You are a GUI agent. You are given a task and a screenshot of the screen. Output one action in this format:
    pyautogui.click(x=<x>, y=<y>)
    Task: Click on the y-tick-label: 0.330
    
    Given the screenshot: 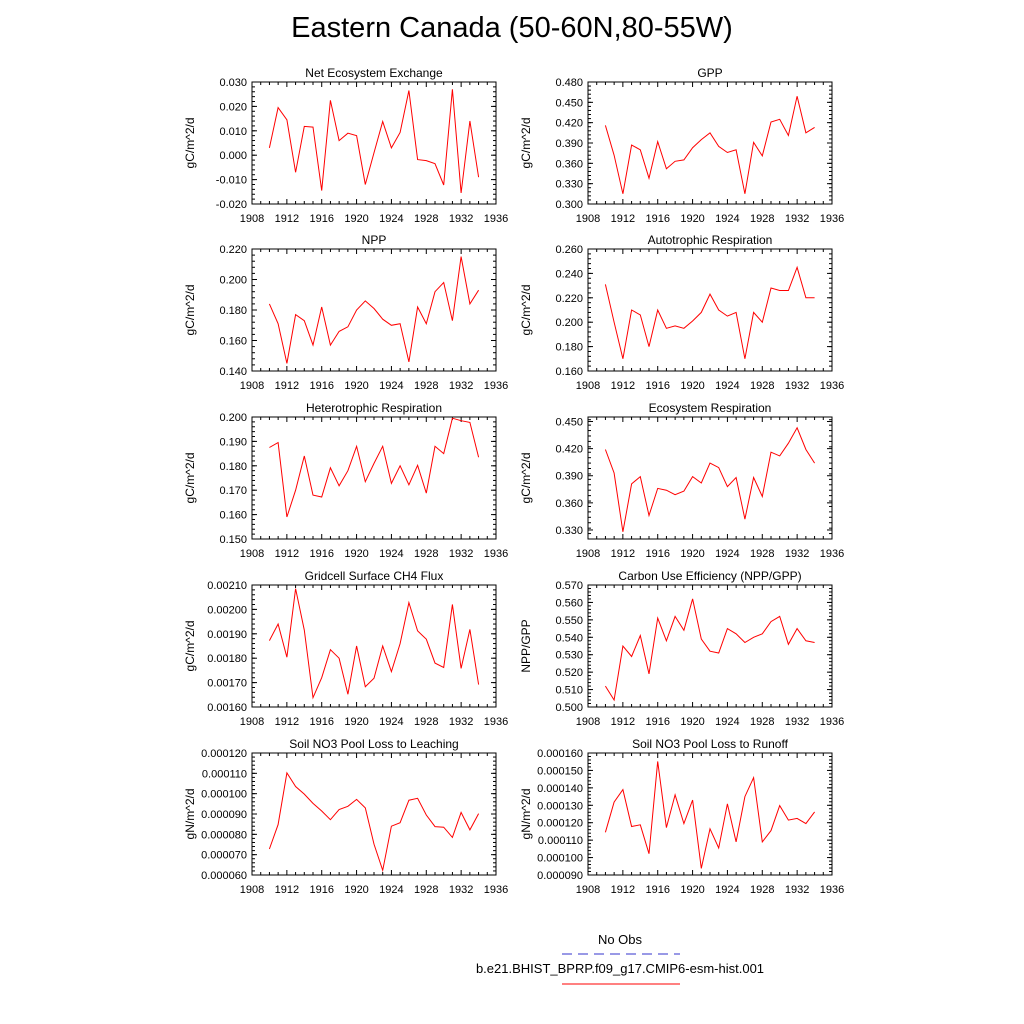 What is the action you would take?
    pyautogui.click(x=569, y=531)
    